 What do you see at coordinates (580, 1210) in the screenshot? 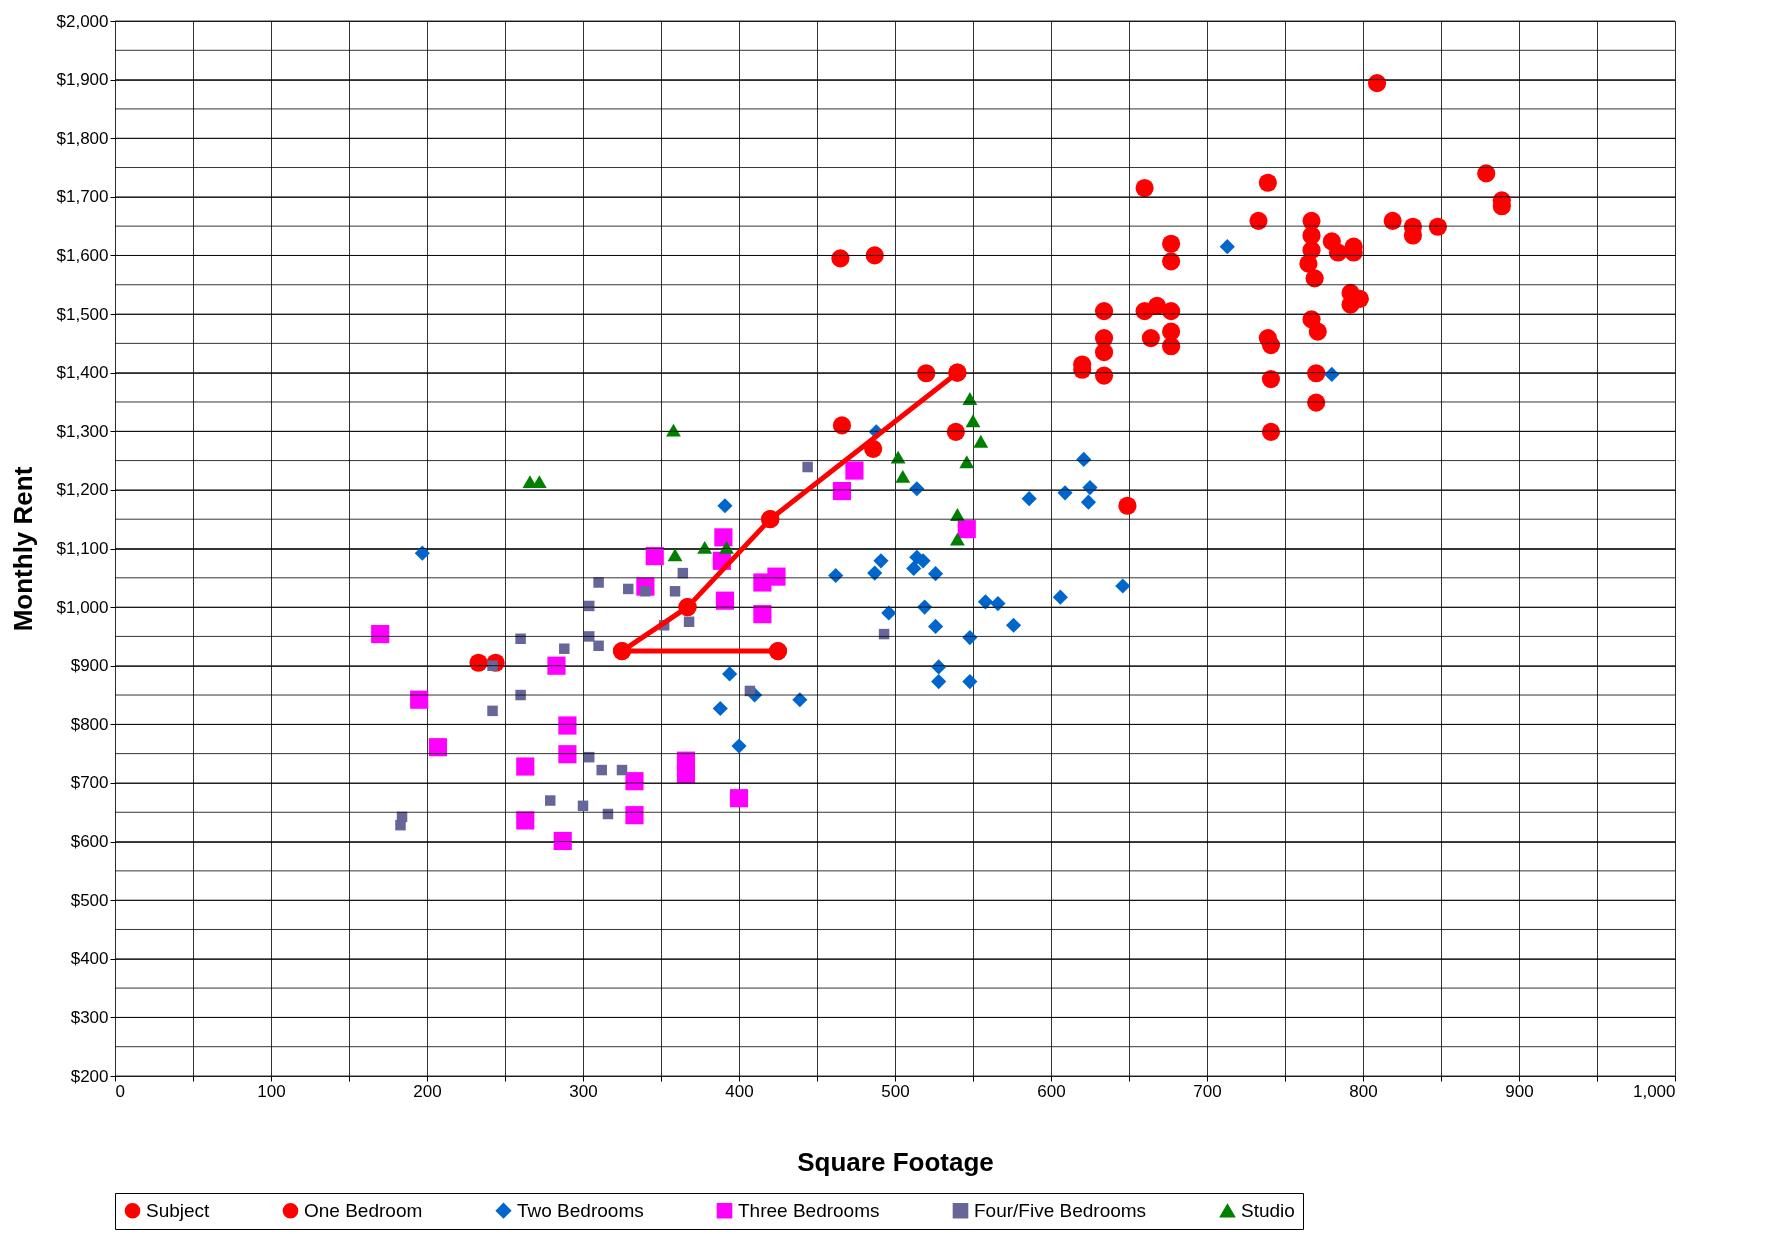
I see `legend-label: Two Bedrooms` at bounding box center [580, 1210].